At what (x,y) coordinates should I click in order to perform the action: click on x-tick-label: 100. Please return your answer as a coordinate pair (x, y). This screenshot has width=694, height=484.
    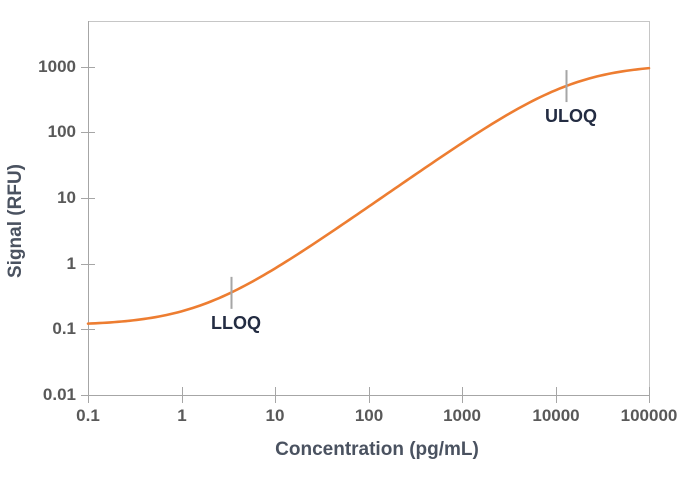
    Looking at the image, I should click on (369, 415).